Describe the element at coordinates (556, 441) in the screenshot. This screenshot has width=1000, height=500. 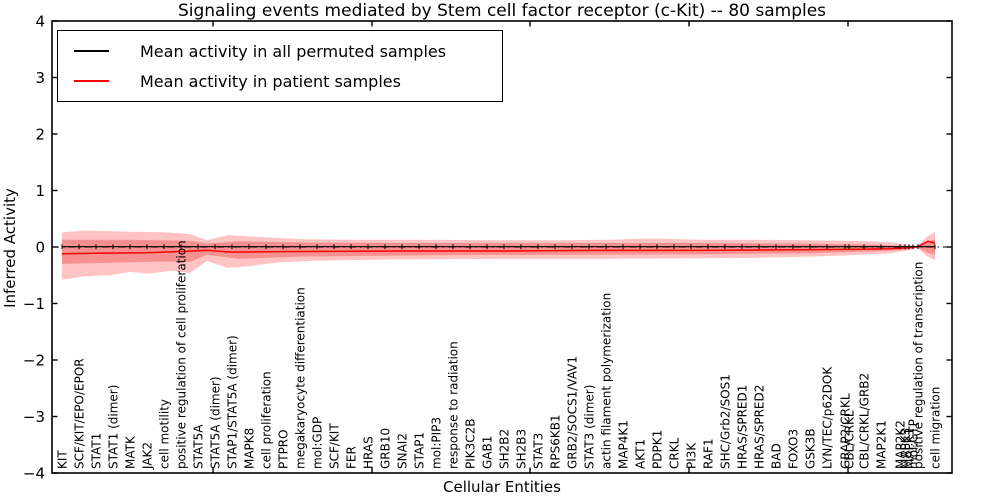
I see `x-tick-label: RPS6KB1` at that location.